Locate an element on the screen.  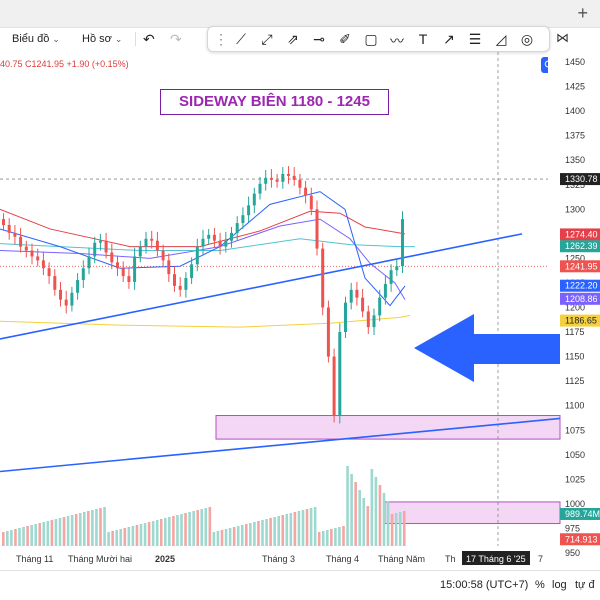
arrow-icon: ↗ is located at coordinates (449, 39).